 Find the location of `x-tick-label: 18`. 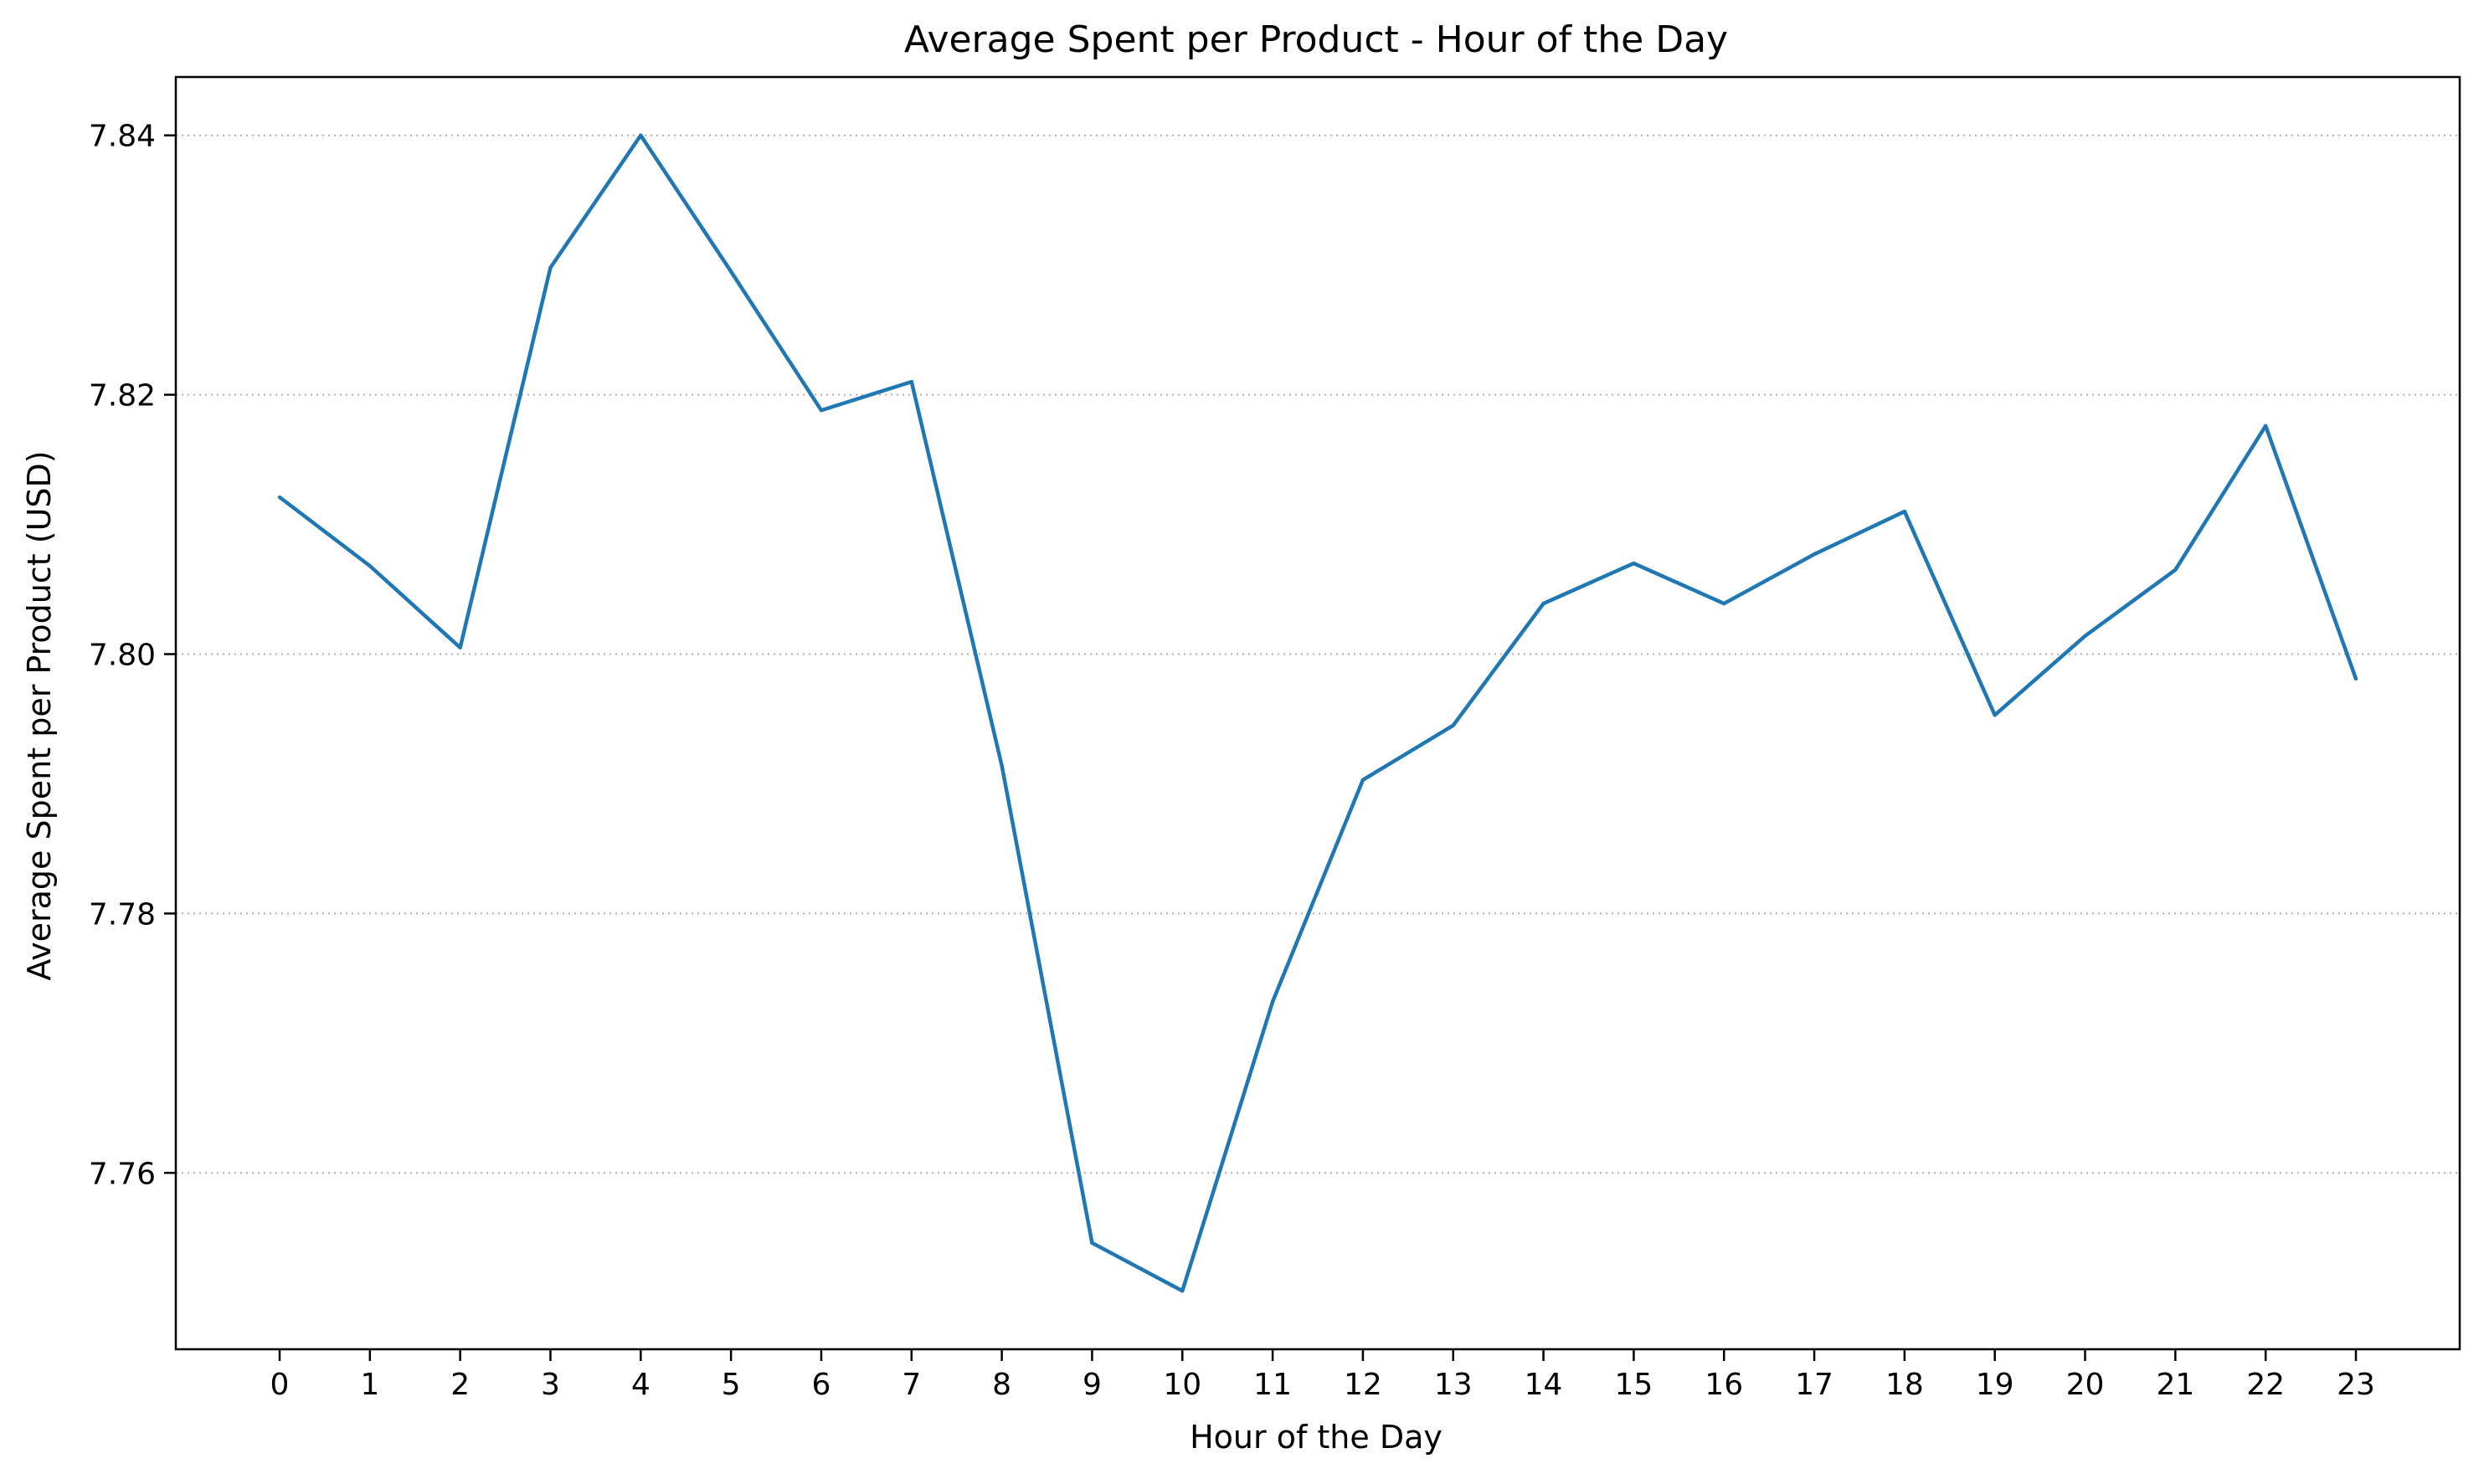

x-tick-label: 18 is located at coordinates (1904, 1385).